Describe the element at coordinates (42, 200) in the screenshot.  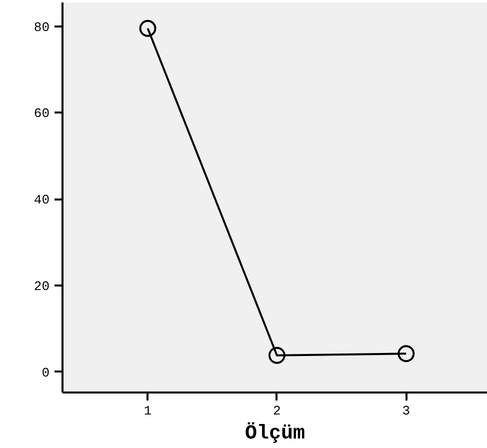
I see `y-tick-label: 40` at that location.